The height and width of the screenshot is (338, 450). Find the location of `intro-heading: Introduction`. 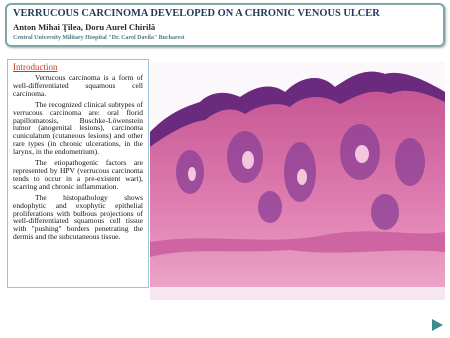

intro-heading: Introduction is located at coordinates (35, 67).